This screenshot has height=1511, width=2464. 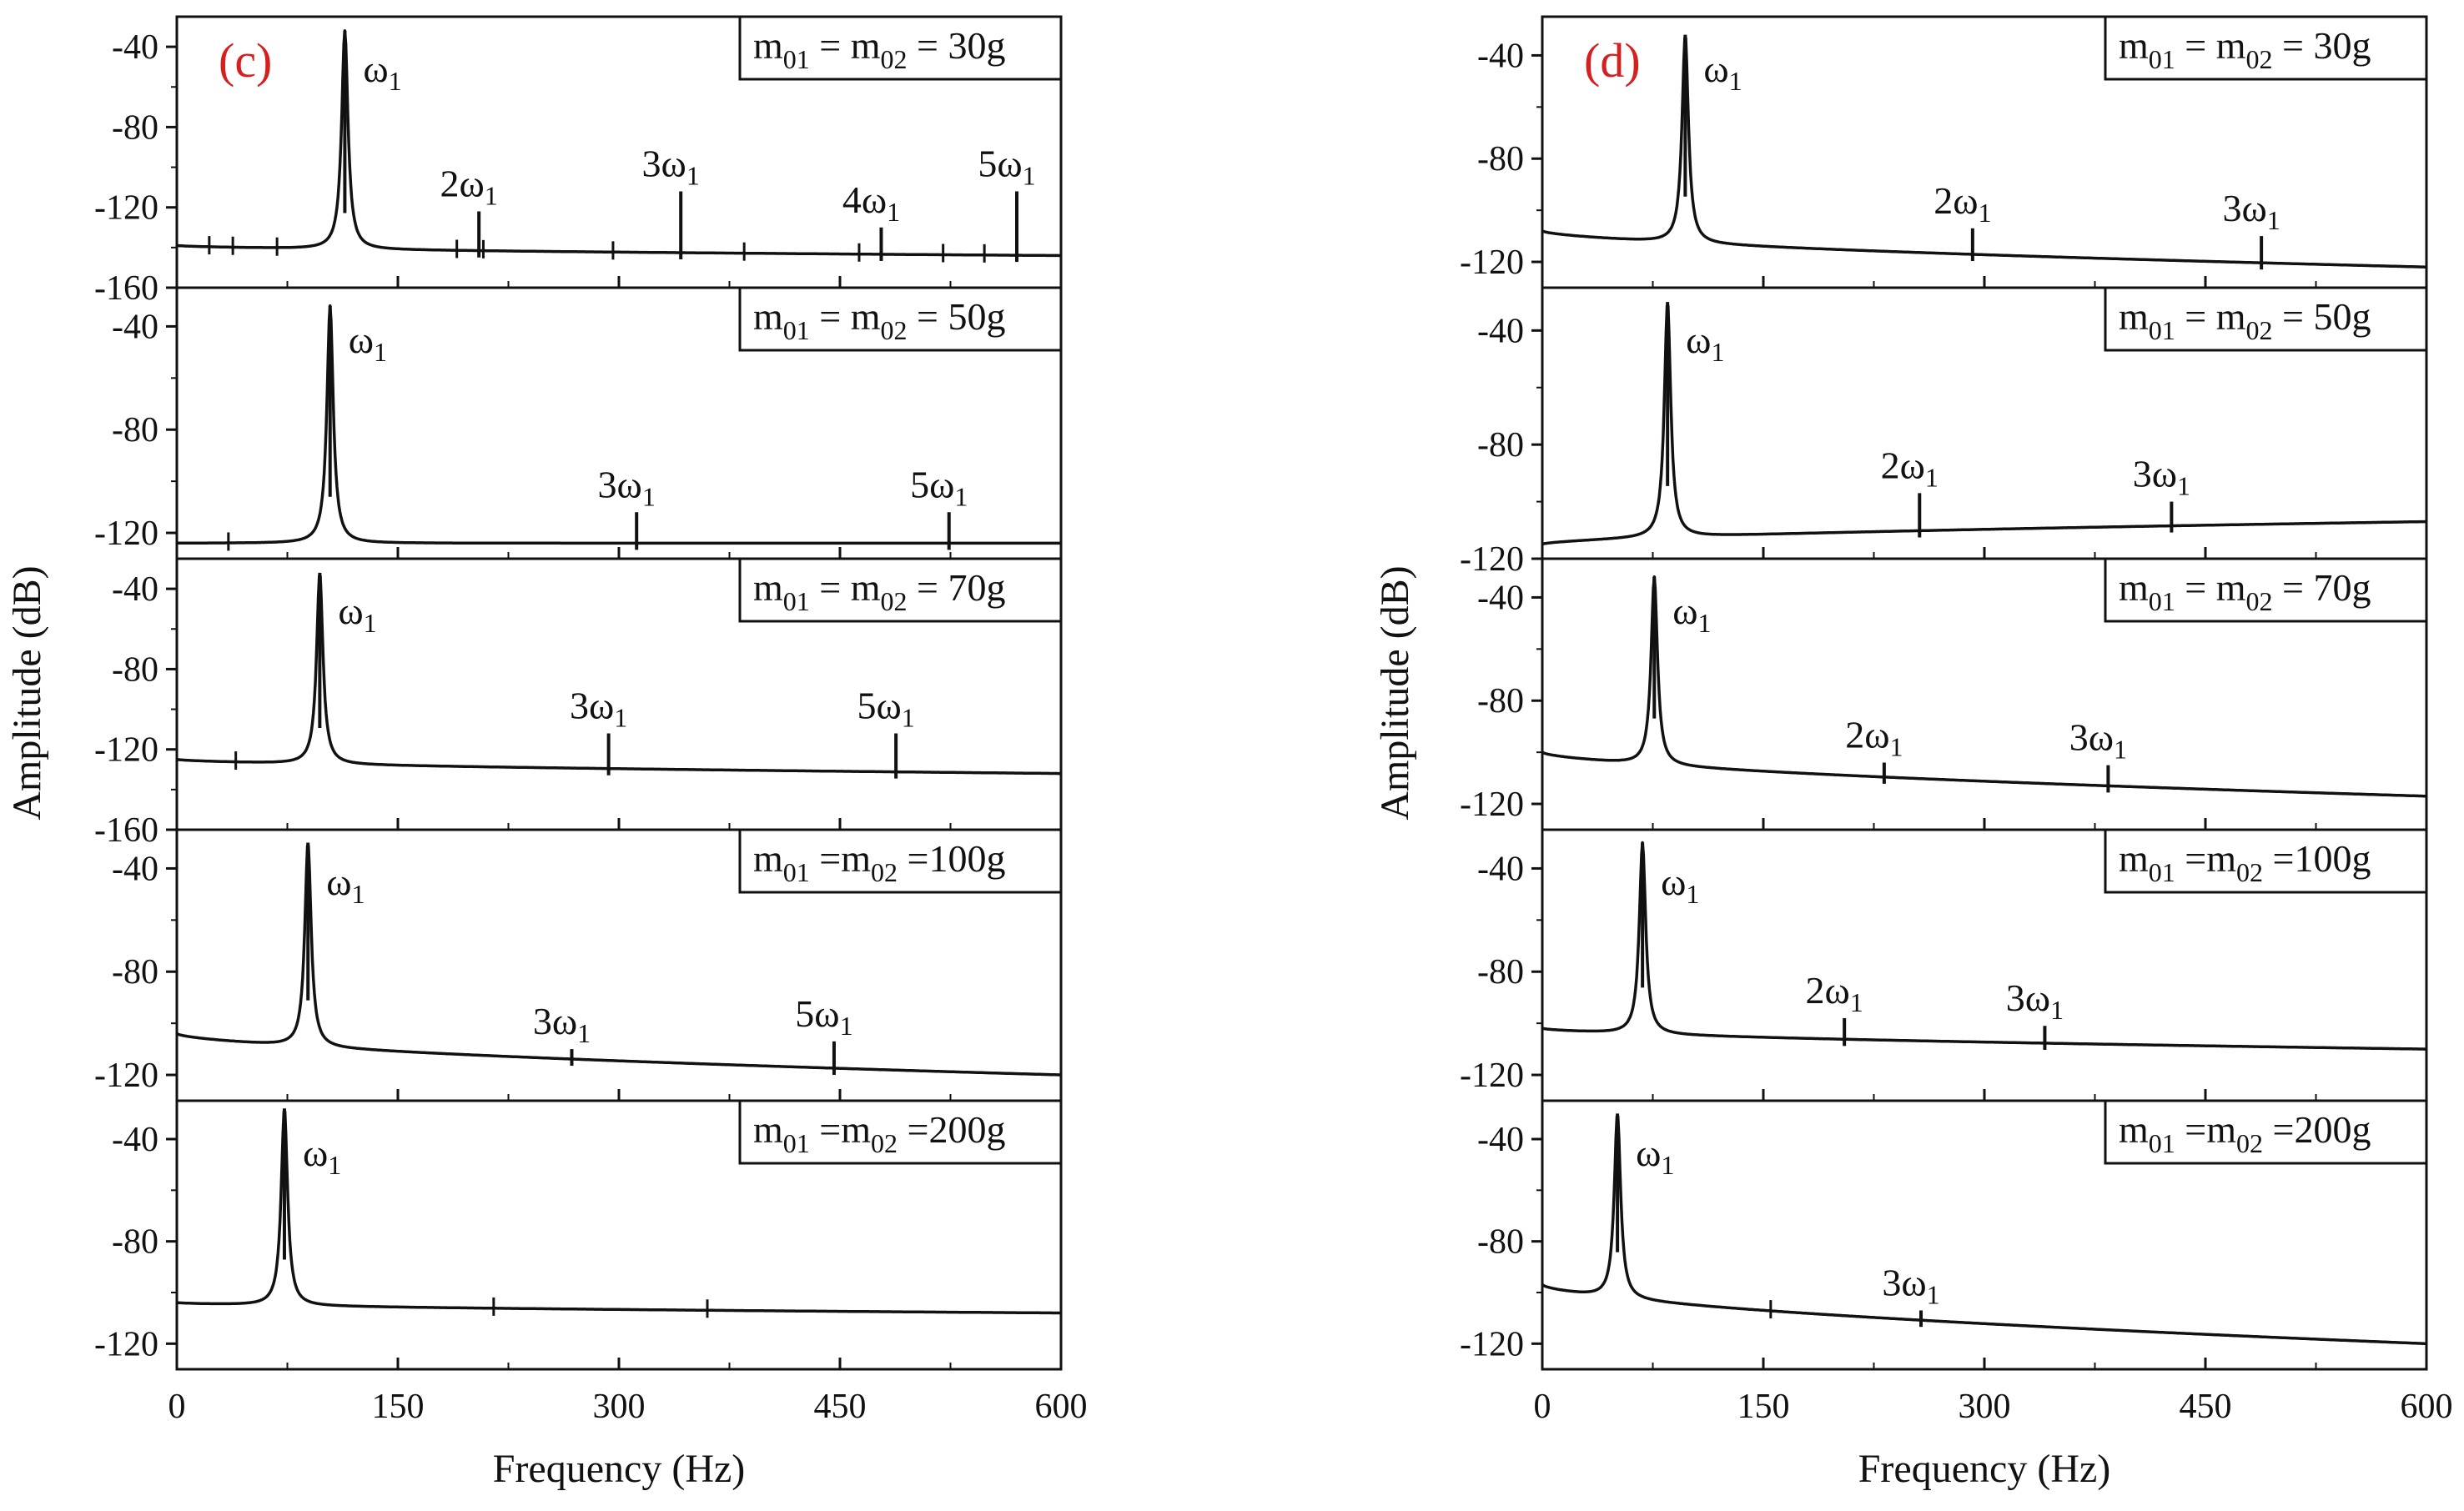 What do you see at coordinates (1985, 1407) in the screenshot?
I see `x-tick-label: 300` at bounding box center [1985, 1407].